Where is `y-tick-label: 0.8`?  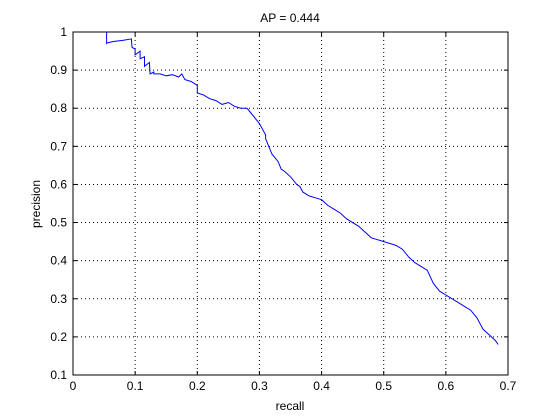 y-tick-label: 0.8 is located at coordinates (58, 108).